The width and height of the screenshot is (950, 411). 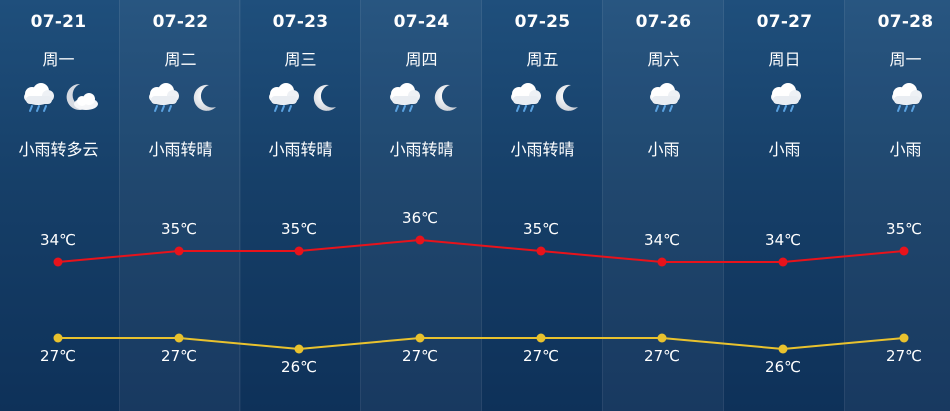 What do you see at coordinates (542, 205) in the screenshot?
I see `day-column: 07-25 周五 小雨转晴` at bounding box center [542, 205].